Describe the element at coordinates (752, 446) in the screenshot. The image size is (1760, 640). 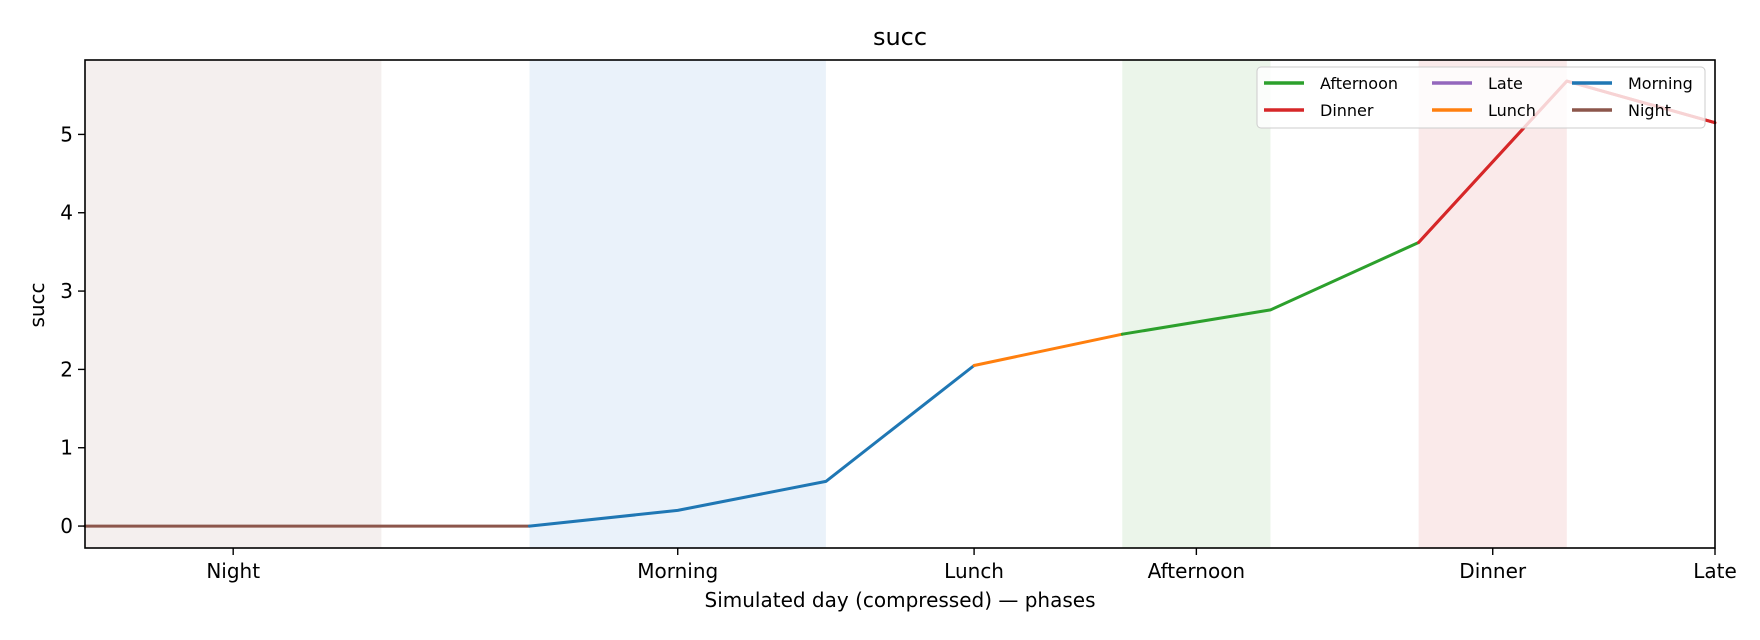
I see `series-line-morning` at that location.